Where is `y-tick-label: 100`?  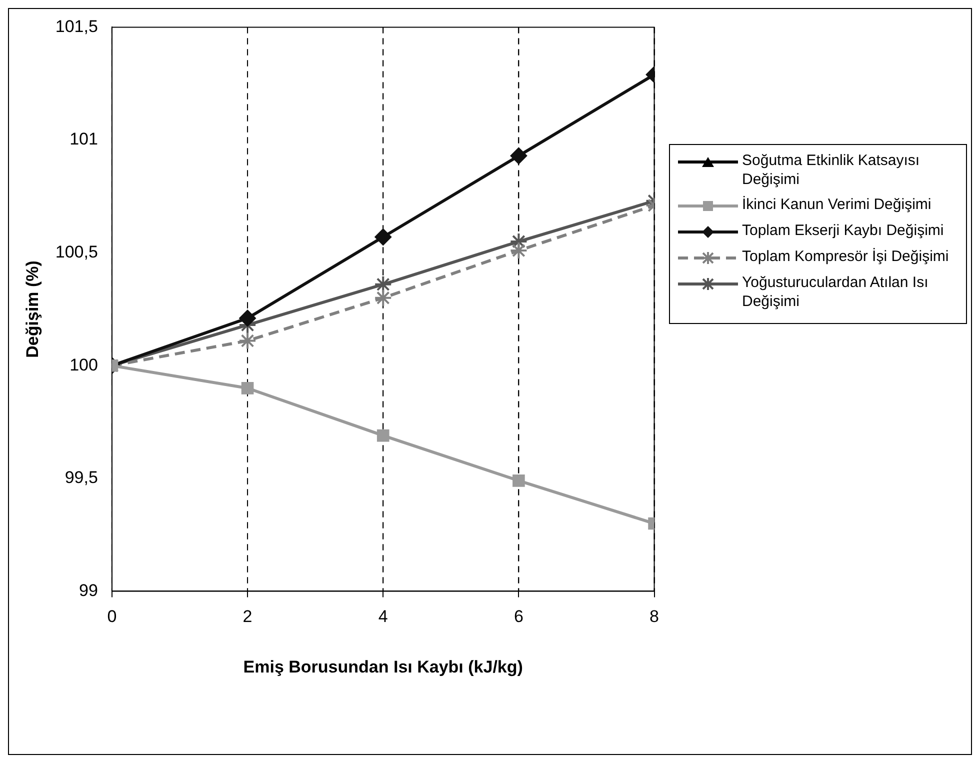 y-tick-label: 100 is located at coordinates (84, 364).